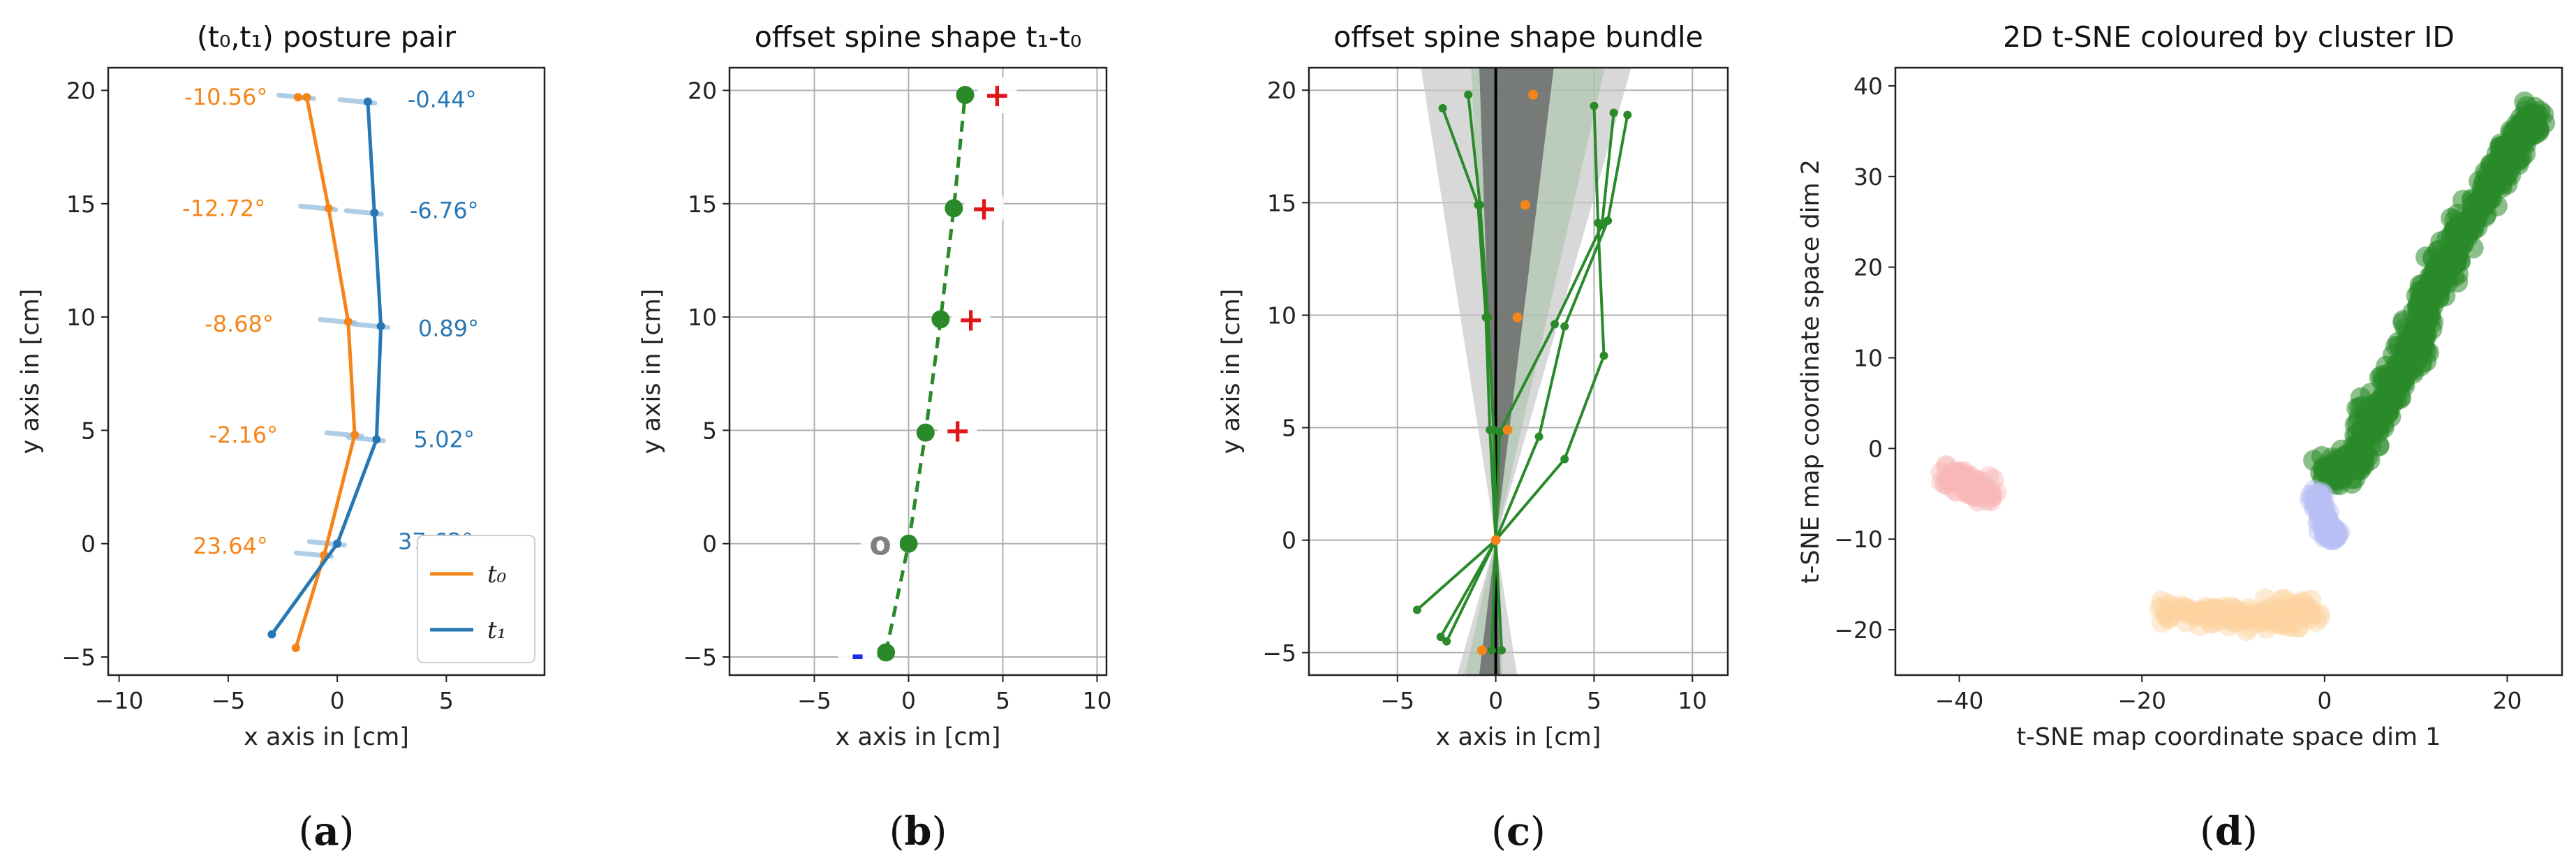 This screenshot has height=865, width=2576. Describe the element at coordinates (1594, 700) in the screenshot. I see `x-tick-label: 5` at that location.